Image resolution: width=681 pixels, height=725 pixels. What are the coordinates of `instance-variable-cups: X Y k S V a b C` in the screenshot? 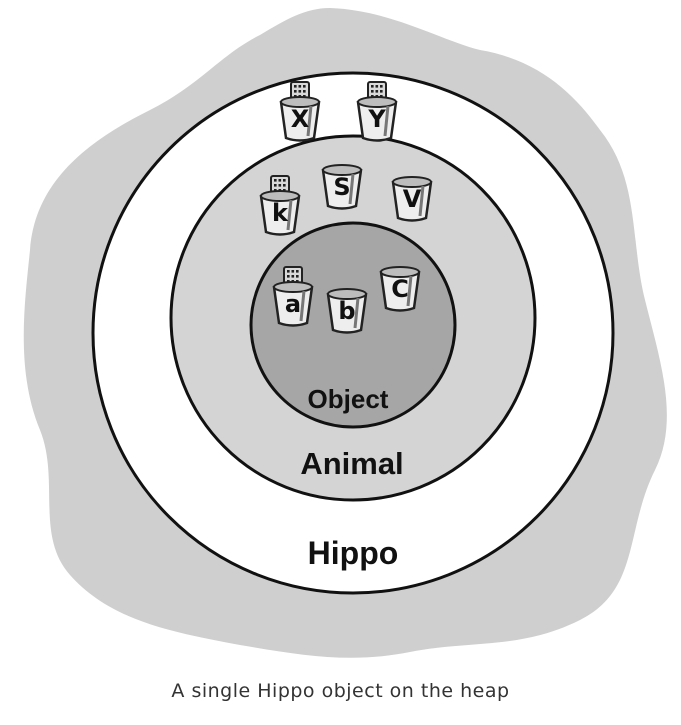 It's located at (346, 207).